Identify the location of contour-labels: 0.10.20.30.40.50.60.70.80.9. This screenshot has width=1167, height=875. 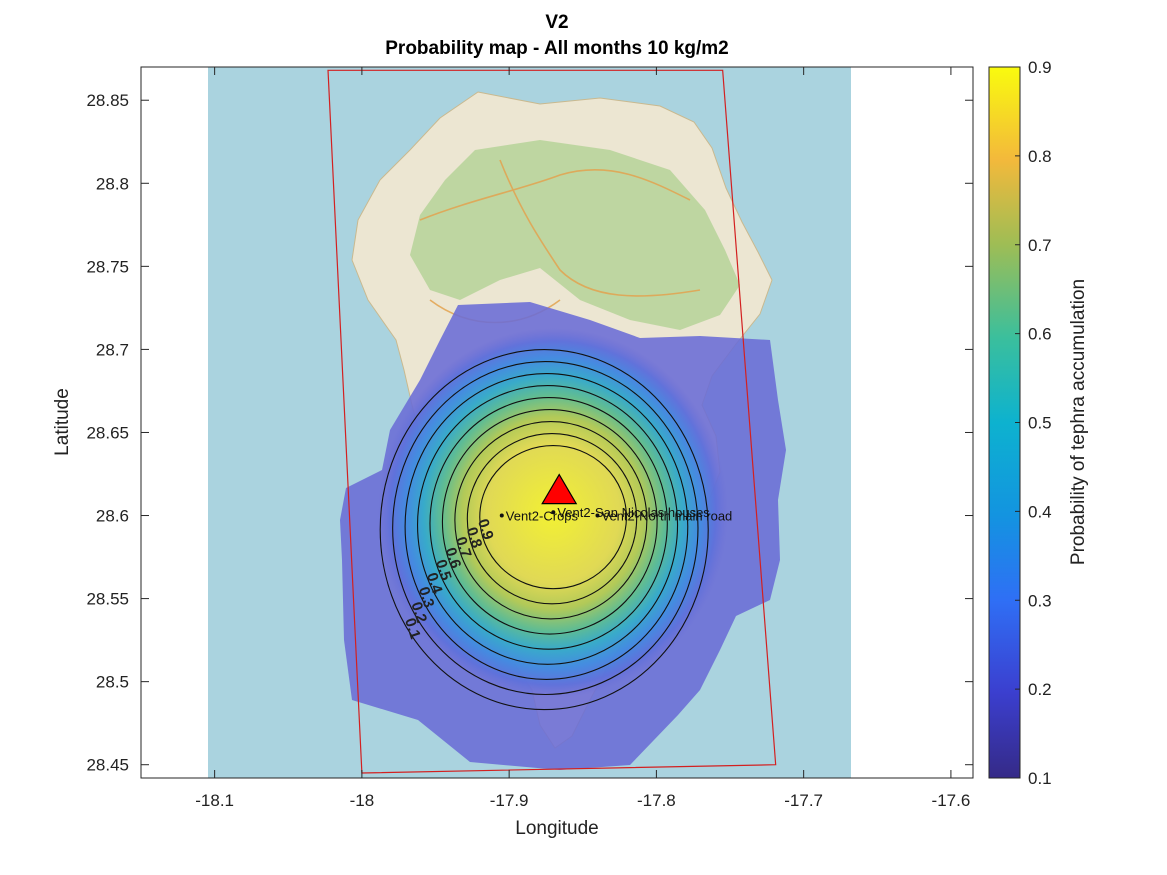
(449, 579).